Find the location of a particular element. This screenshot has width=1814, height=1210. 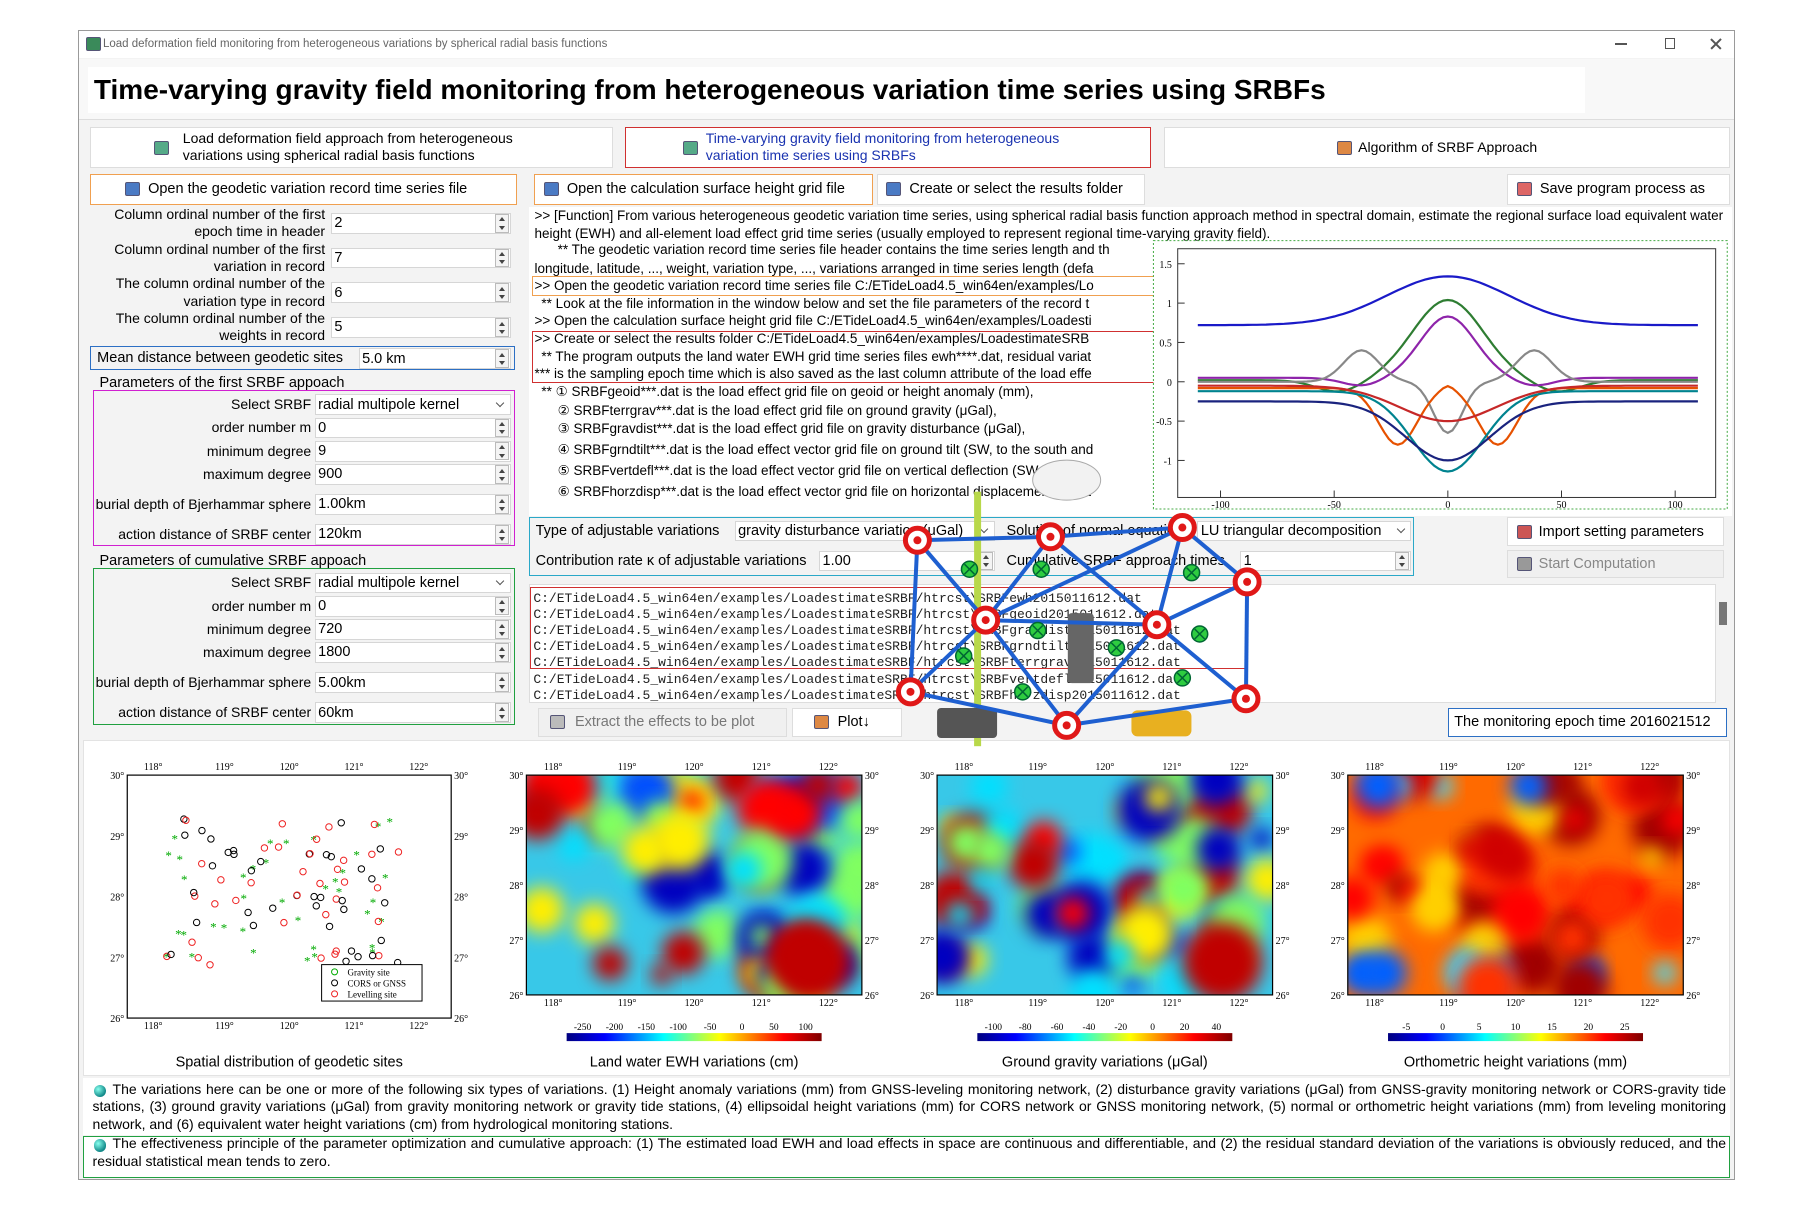

rate-input is located at coordinates (907, 561).